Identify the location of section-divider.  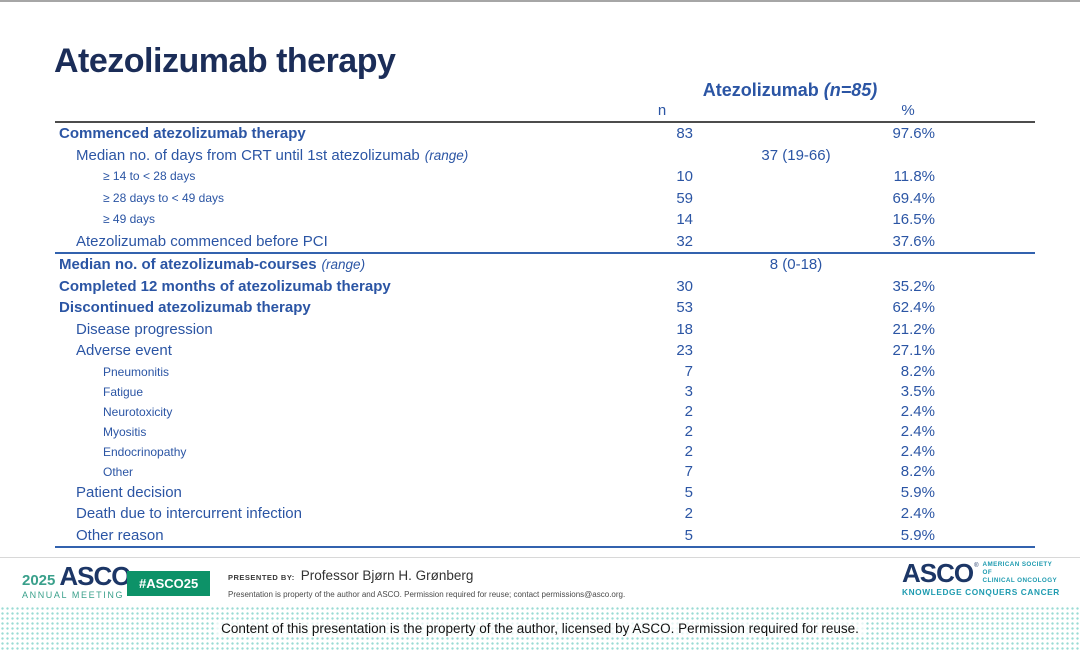
(545, 253).